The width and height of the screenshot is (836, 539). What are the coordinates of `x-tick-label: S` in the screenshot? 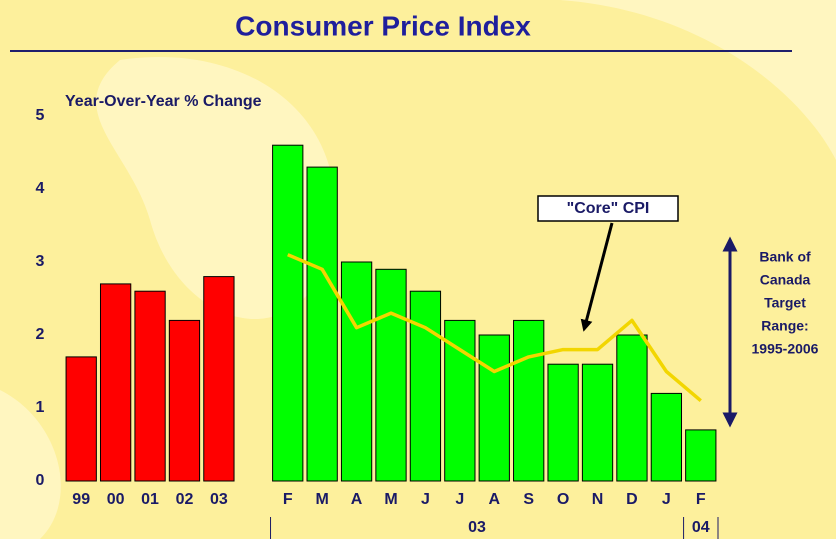 It's located at (528, 499).